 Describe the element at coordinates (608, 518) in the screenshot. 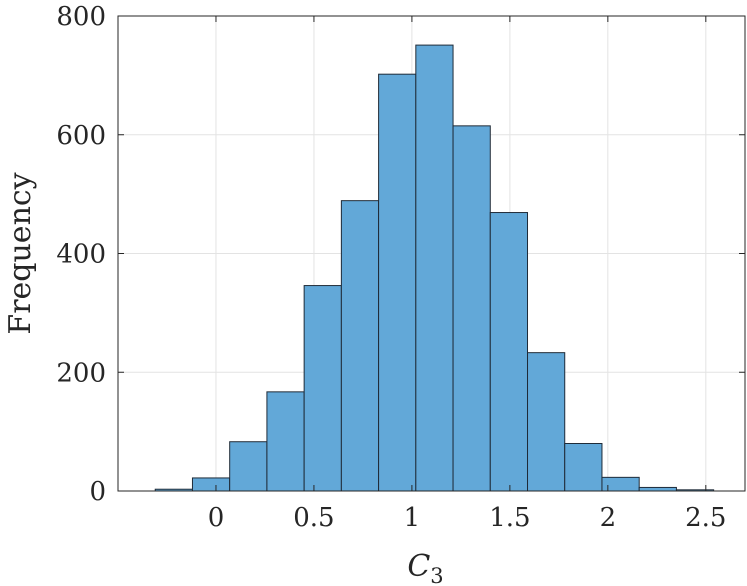

I see `x-tick-label: 2` at that location.